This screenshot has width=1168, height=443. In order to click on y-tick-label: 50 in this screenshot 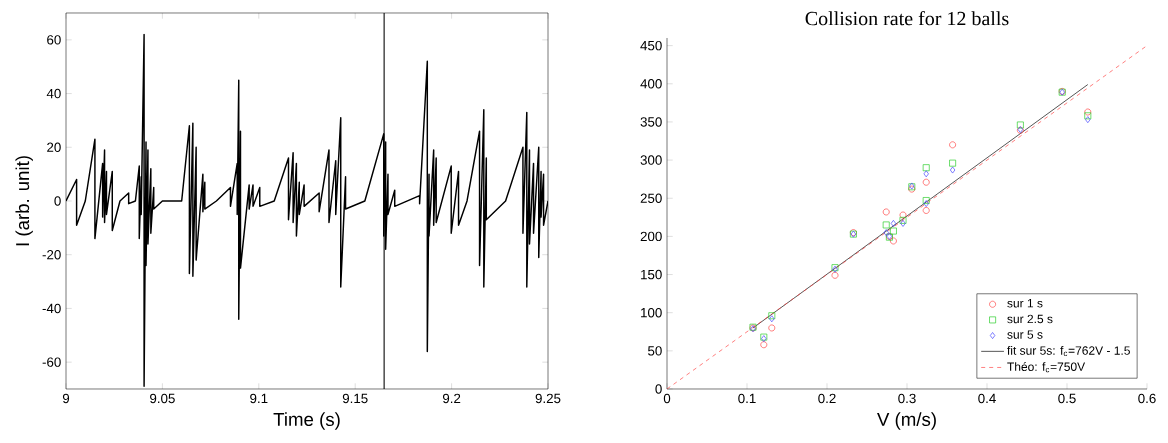, I will do `click(655, 351)`.